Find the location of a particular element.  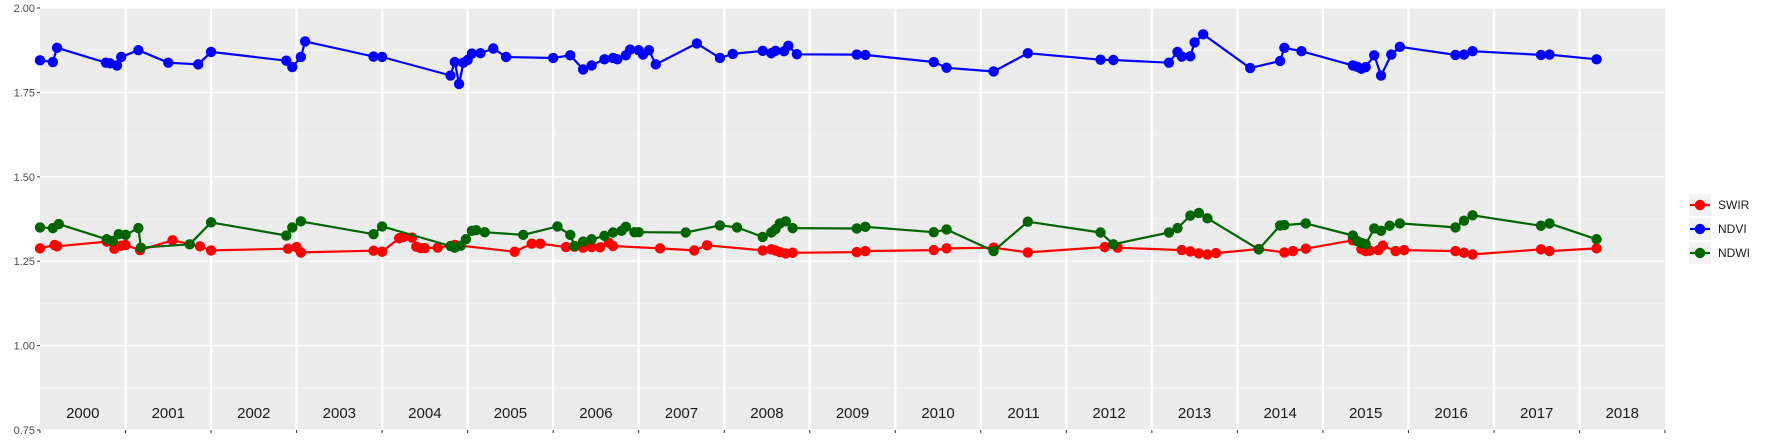

year-label: 2009 is located at coordinates (852, 413).